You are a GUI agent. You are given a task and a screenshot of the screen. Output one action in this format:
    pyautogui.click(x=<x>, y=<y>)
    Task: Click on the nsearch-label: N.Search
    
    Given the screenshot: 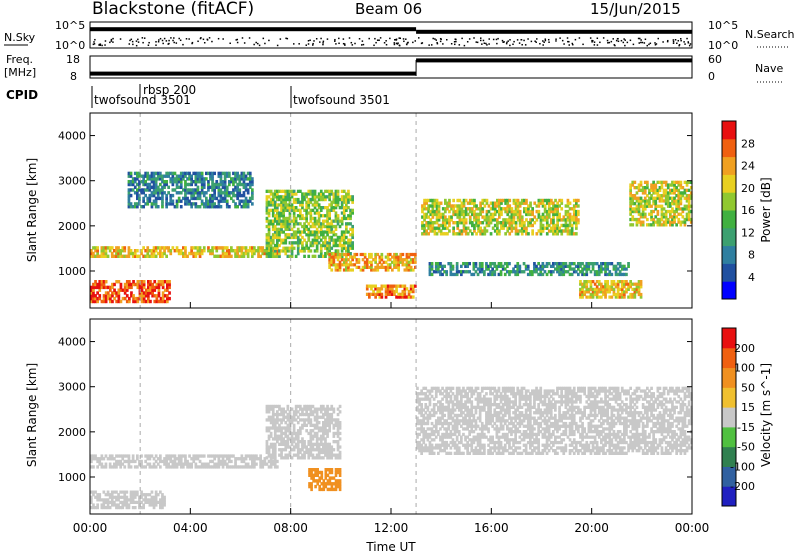 What is the action you would take?
    pyautogui.click(x=770, y=34)
    